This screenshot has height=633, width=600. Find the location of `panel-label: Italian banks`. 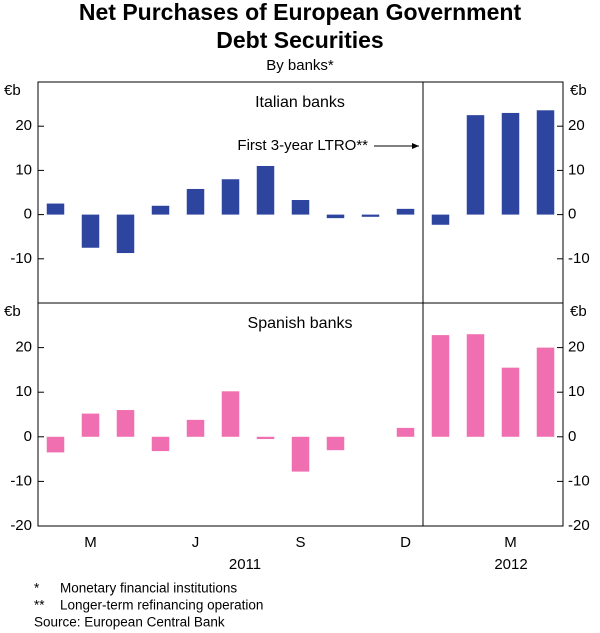

panel-label: Italian banks is located at coordinates (300, 102).